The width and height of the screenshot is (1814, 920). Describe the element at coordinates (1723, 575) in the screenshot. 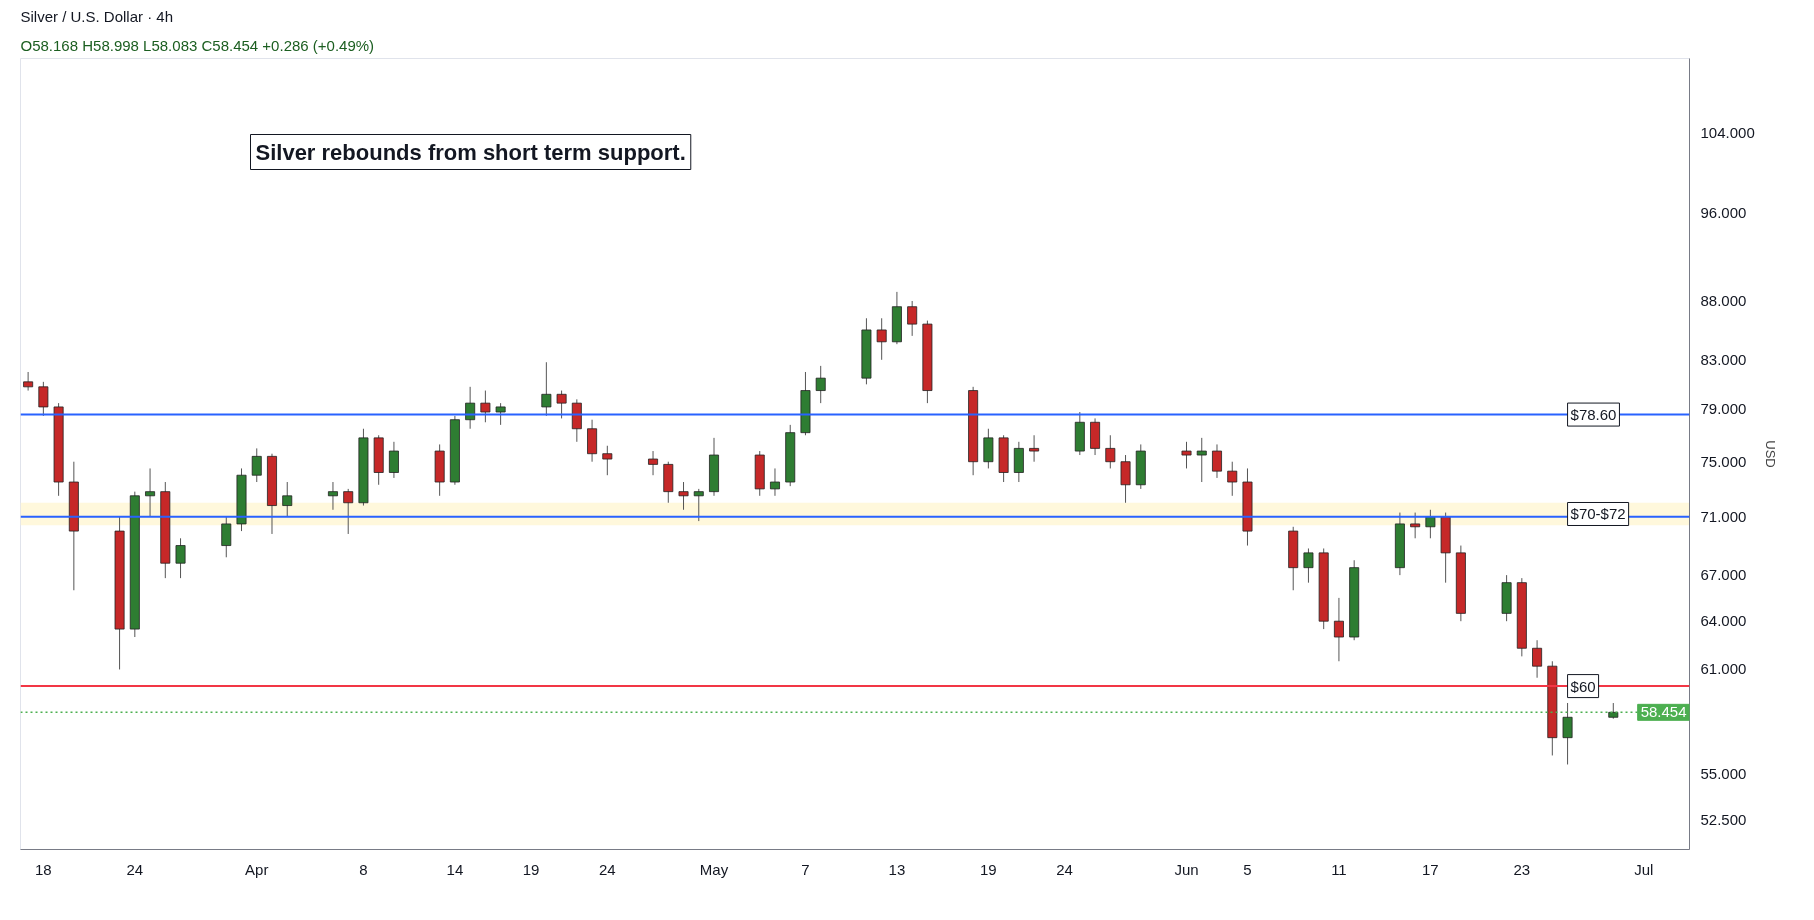

I see `y-tick-label: 67.000` at that location.